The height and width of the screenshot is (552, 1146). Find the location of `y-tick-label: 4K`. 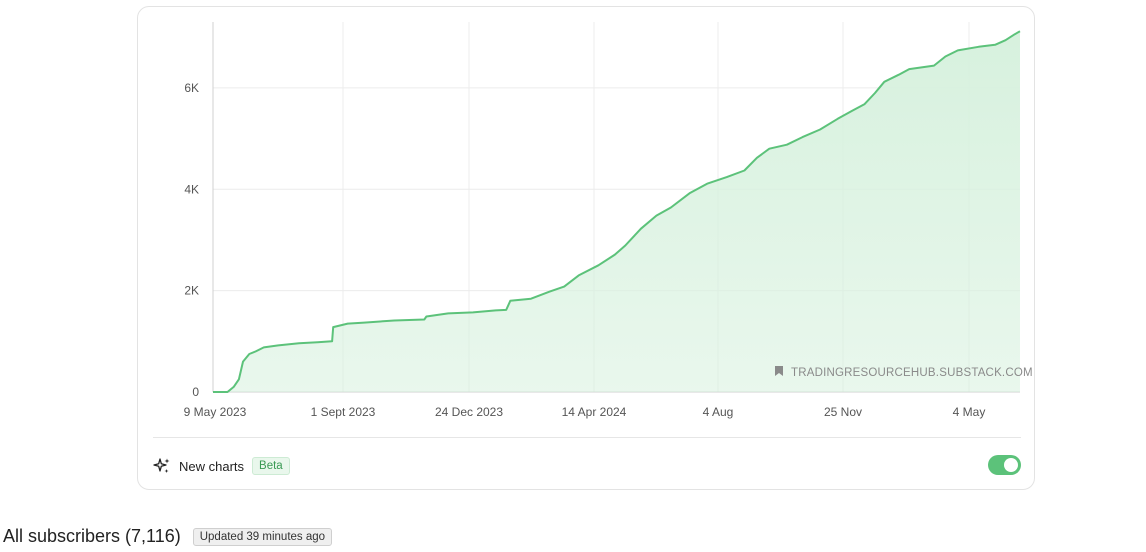

y-tick-label: 4K is located at coordinates (191, 189).